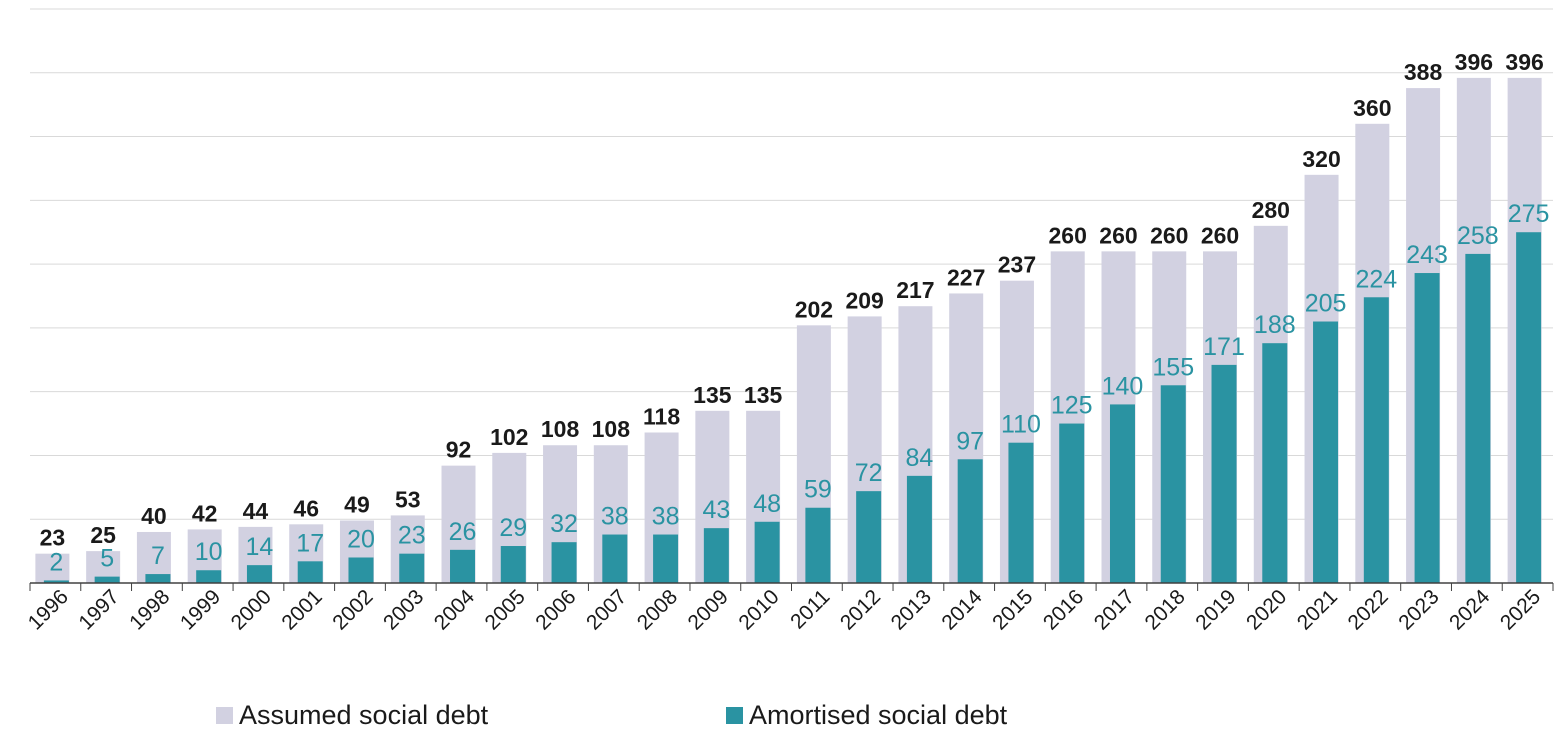 Image resolution: width=1557 pixels, height=731 pixels. What do you see at coordinates (412, 536) in the screenshot?
I see `label-amortised-2003: 23` at bounding box center [412, 536].